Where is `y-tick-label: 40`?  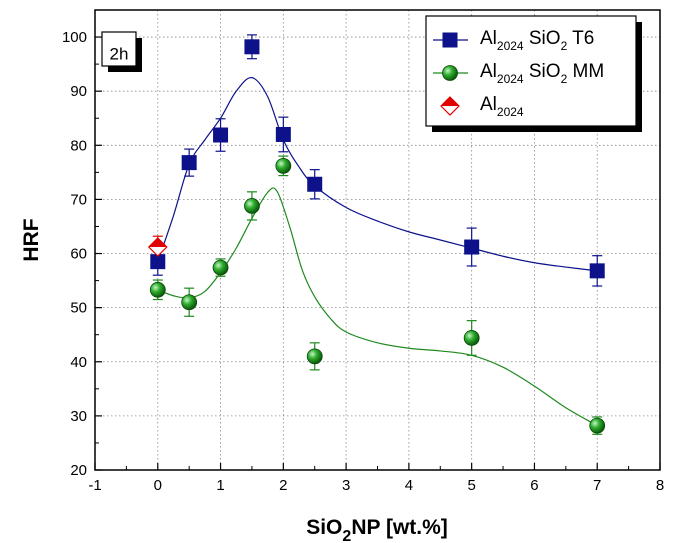
y-tick-label: 40 is located at coordinates (78, 362).